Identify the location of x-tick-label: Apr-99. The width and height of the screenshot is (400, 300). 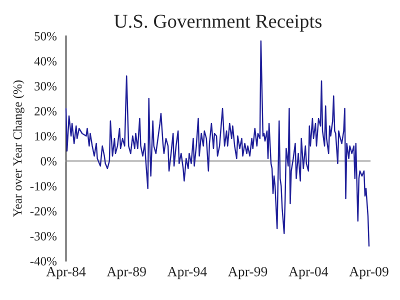
(248, 273).